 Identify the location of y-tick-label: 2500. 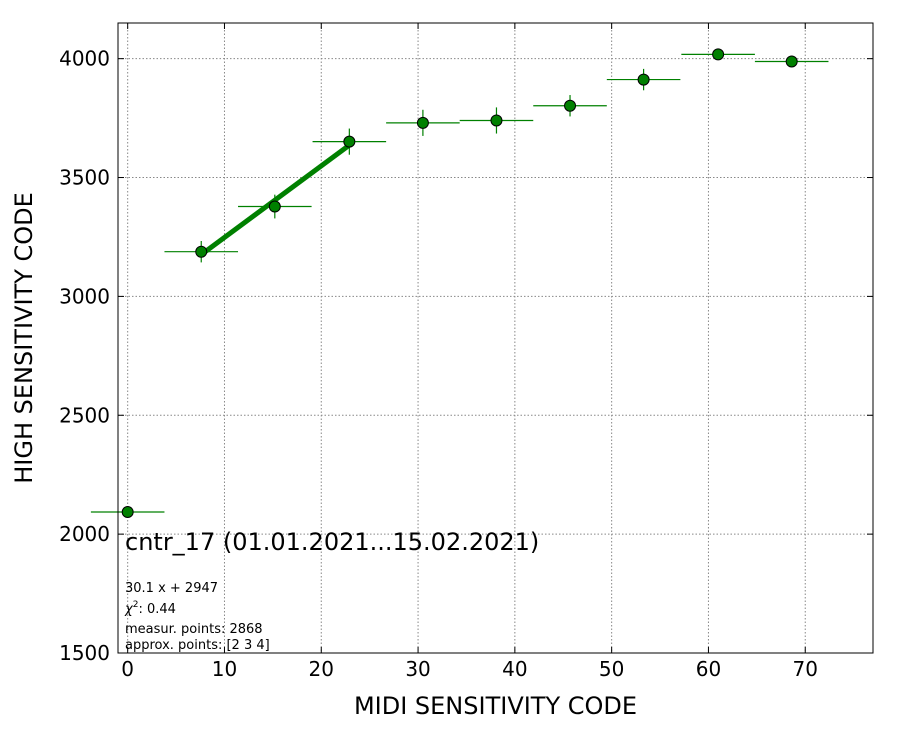
(84, 415).